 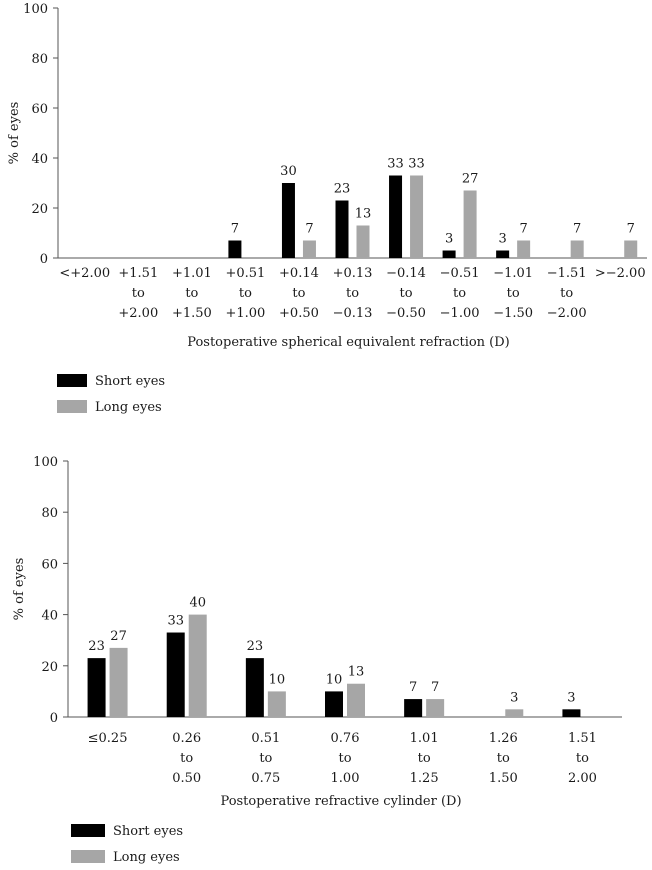 What do you see at coordinates (245, 313) in the screenshot?
I see `x-tick-label: +1.00` at bounding box center [245, 313].